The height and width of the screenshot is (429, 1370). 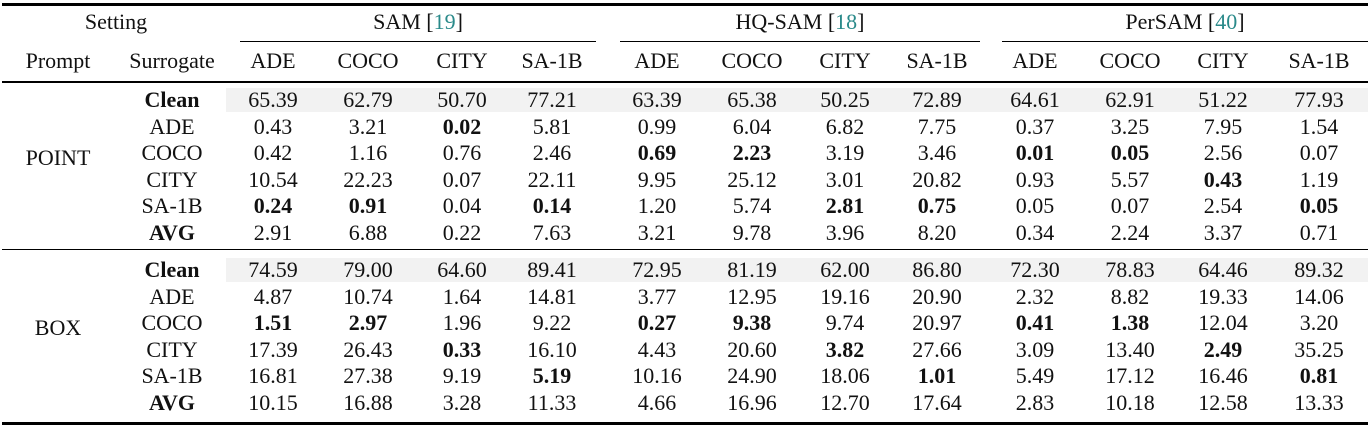 I want to click on table-cell: 3.09, so click(x=1035, y=349).